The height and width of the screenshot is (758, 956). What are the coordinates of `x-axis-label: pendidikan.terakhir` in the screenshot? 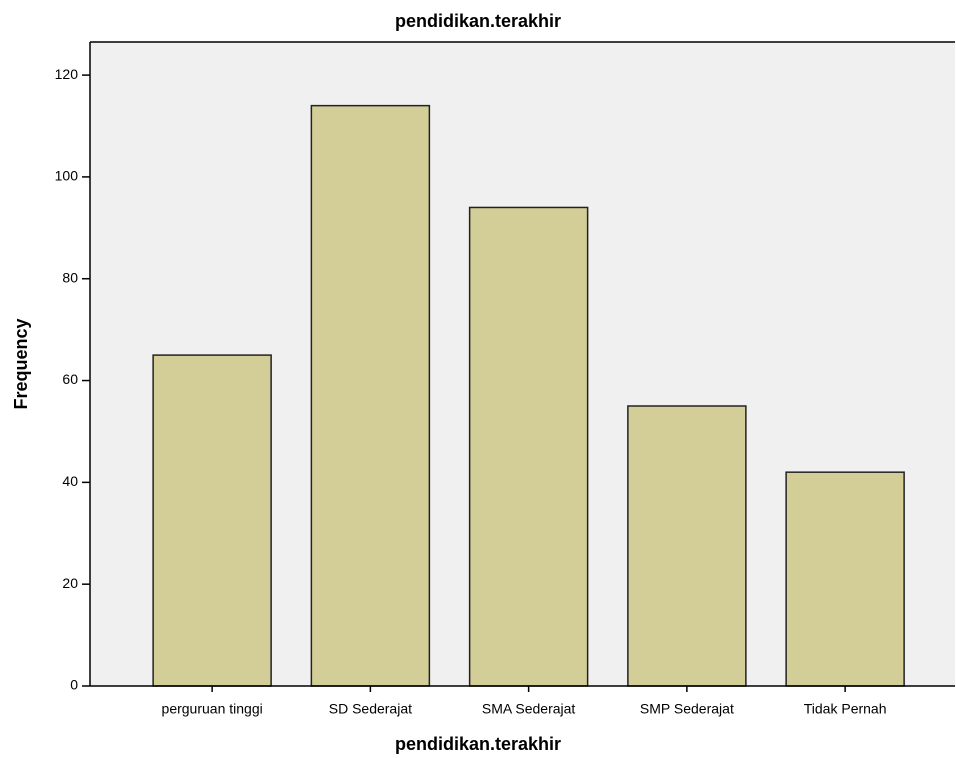 It's located at (478, 744).